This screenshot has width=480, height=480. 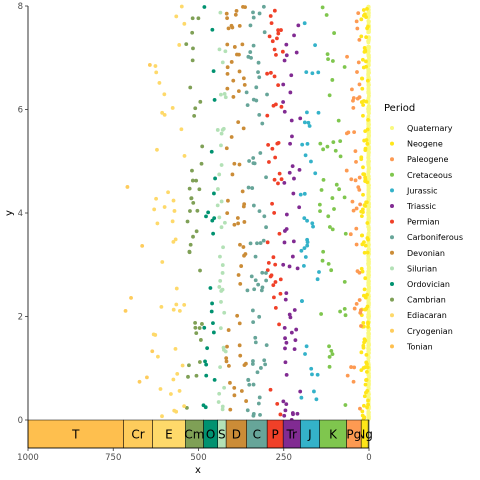 What do you see at coordinates (169, 435) in the screenshot?
I see `timescale-label-ediacaran: E` at bounding box center [169, 435].